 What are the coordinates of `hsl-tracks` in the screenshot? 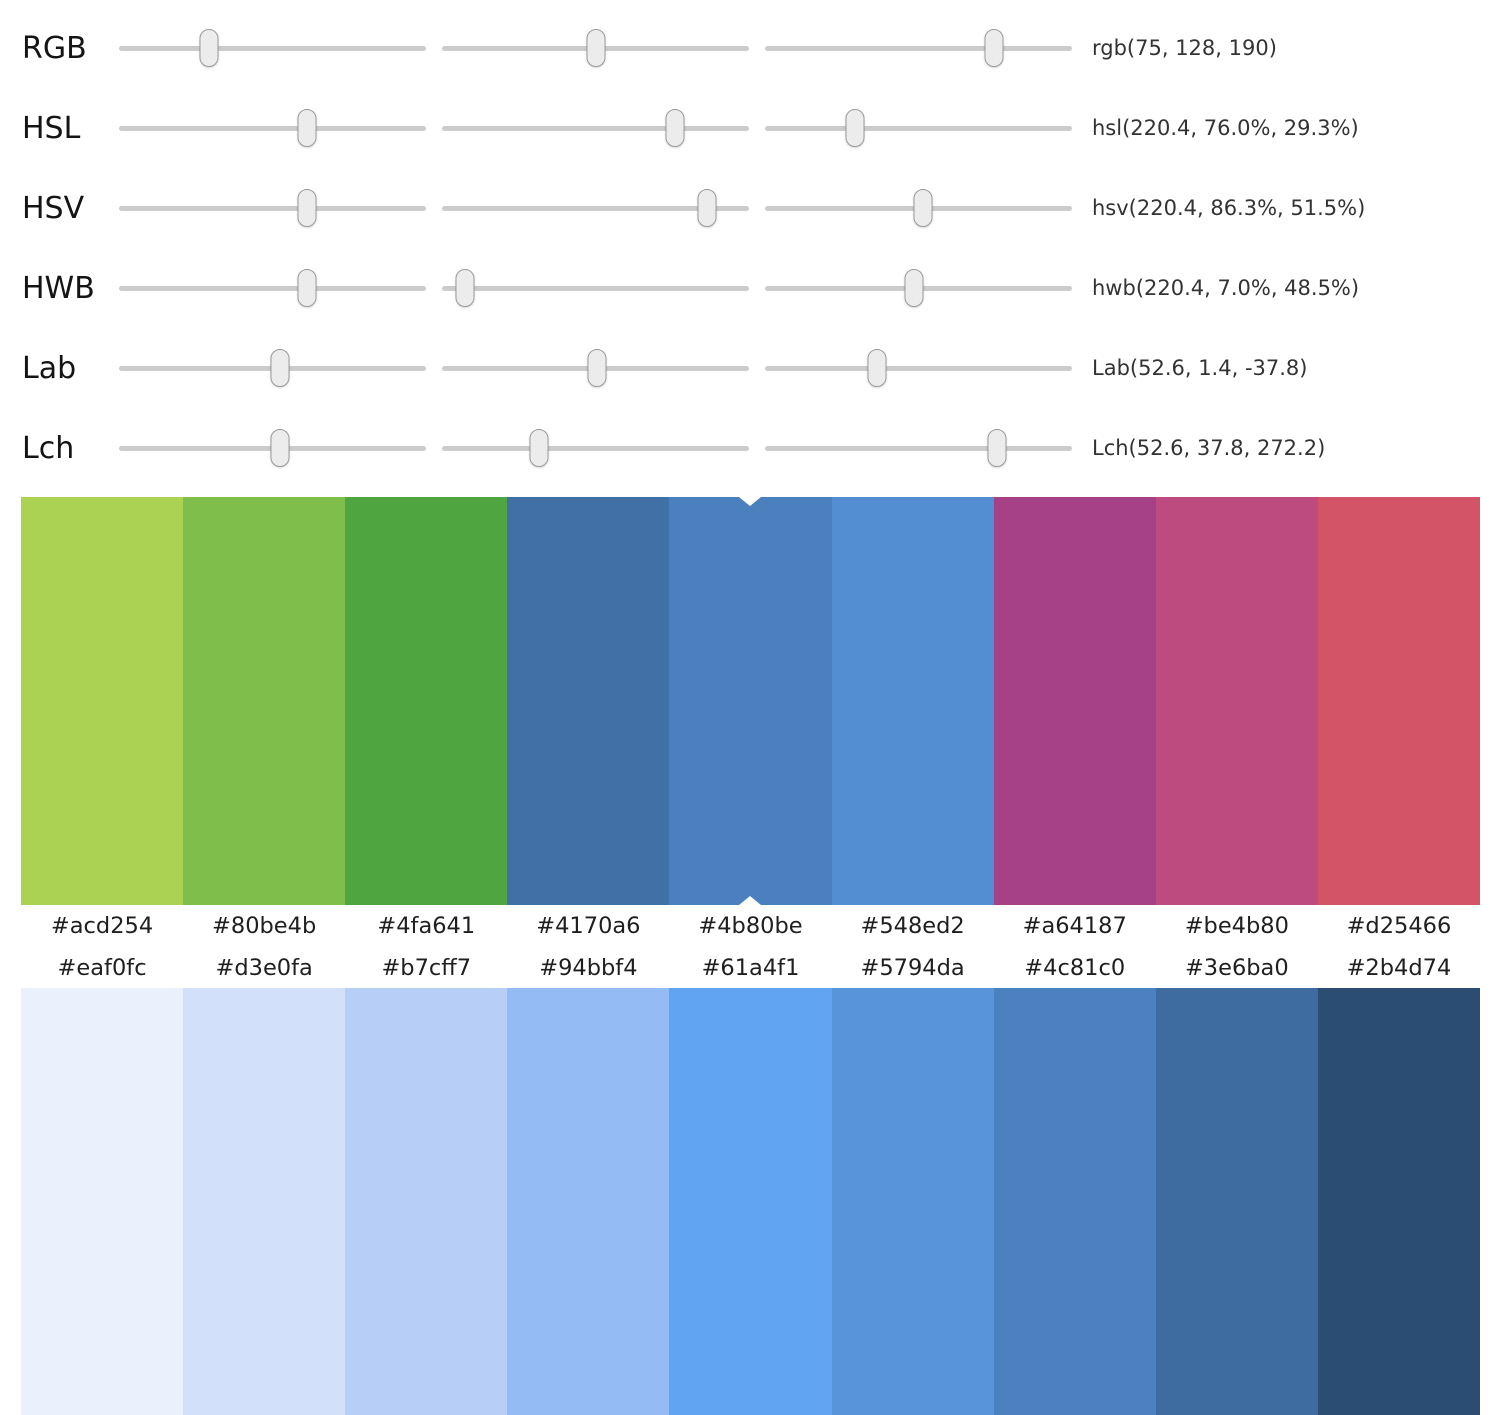 It's located at (595, 128).